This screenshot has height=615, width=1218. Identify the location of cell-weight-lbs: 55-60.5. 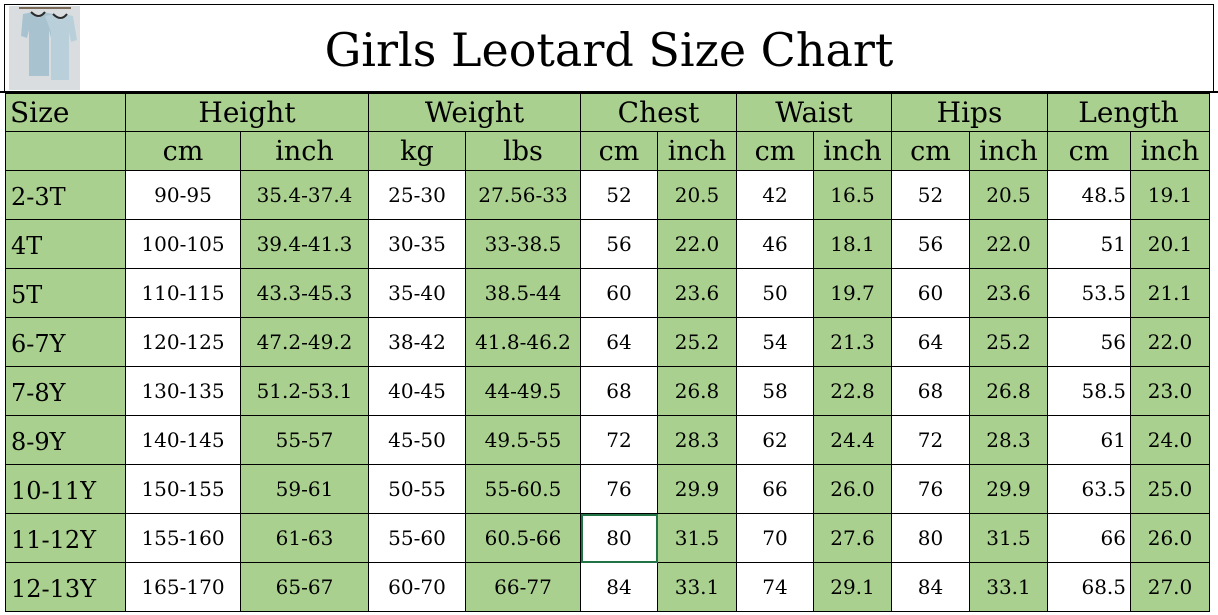
(523, 489).